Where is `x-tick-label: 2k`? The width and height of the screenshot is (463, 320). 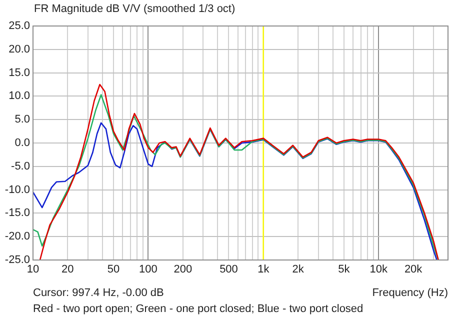
x-tick-label: 2k is located at coordinates (298, 270).